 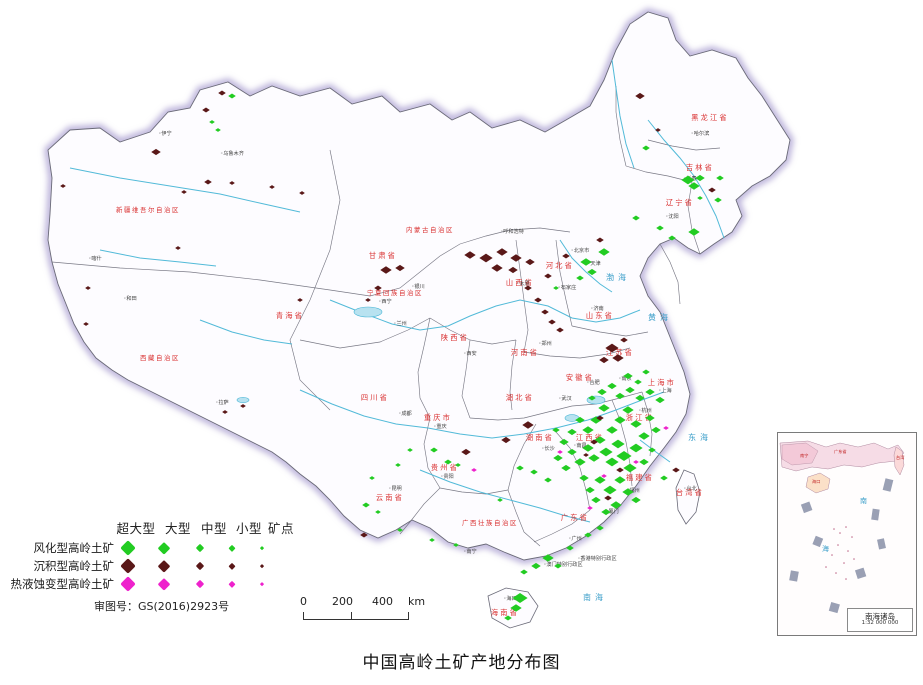 What do you see at coordinates (640, 417) in the screenshot?
I see `province-label: 浙江省` at bounding box center [640, 417].